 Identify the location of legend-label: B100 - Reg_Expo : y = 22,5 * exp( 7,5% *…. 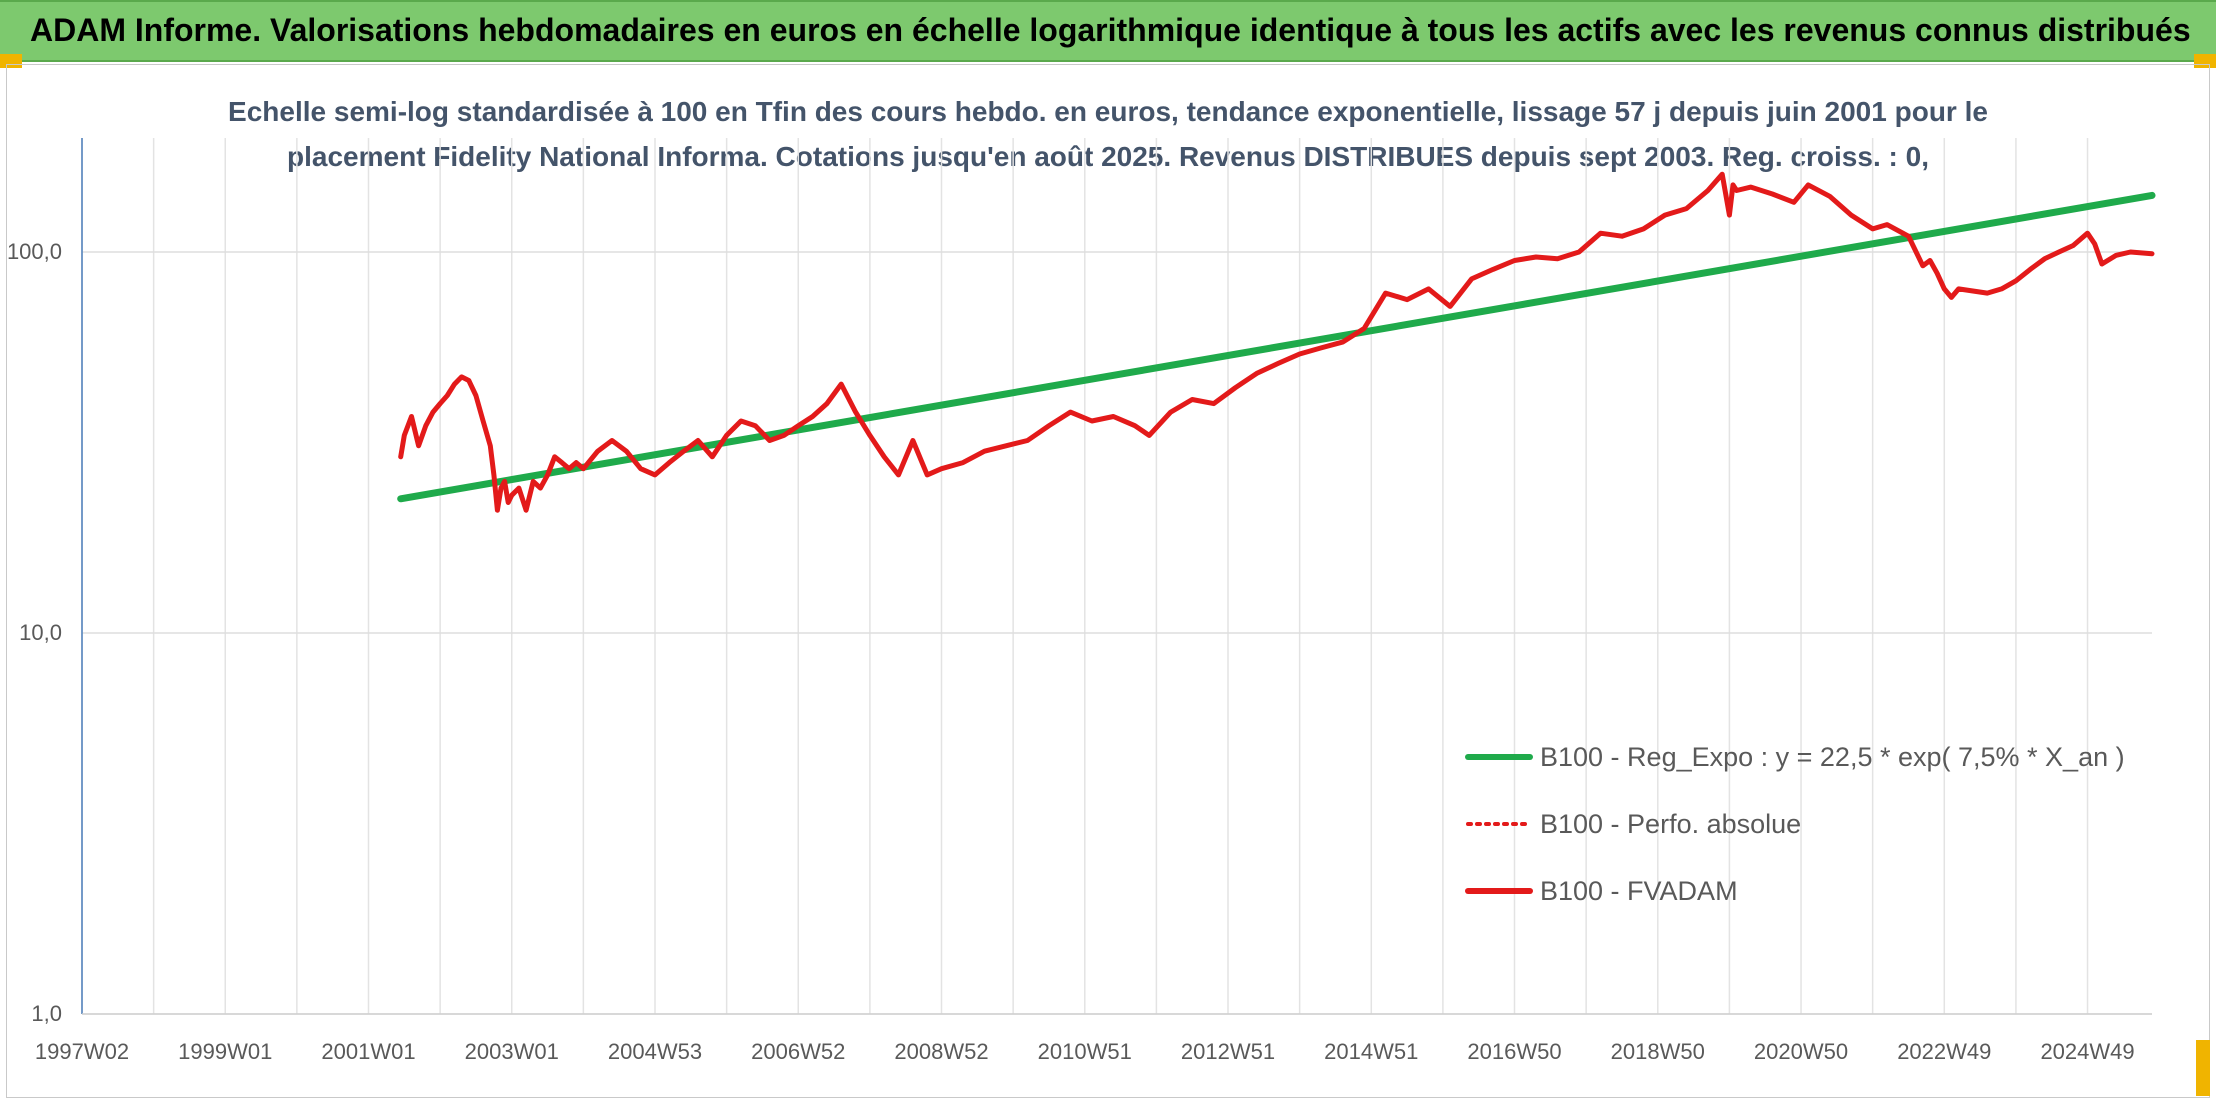
(1832, 757).